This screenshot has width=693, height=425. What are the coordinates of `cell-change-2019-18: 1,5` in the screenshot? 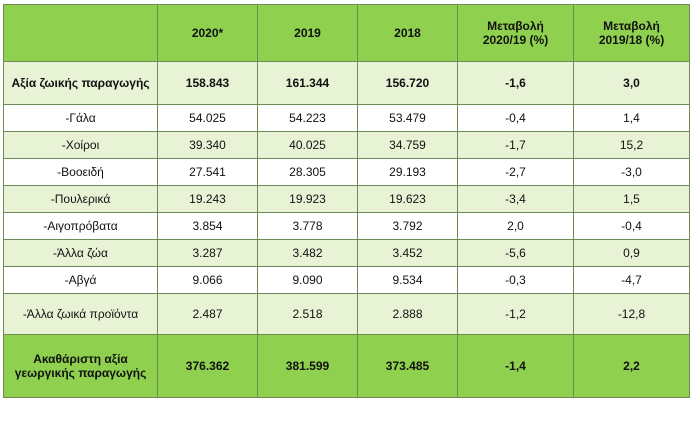 It's located at (631, 199).